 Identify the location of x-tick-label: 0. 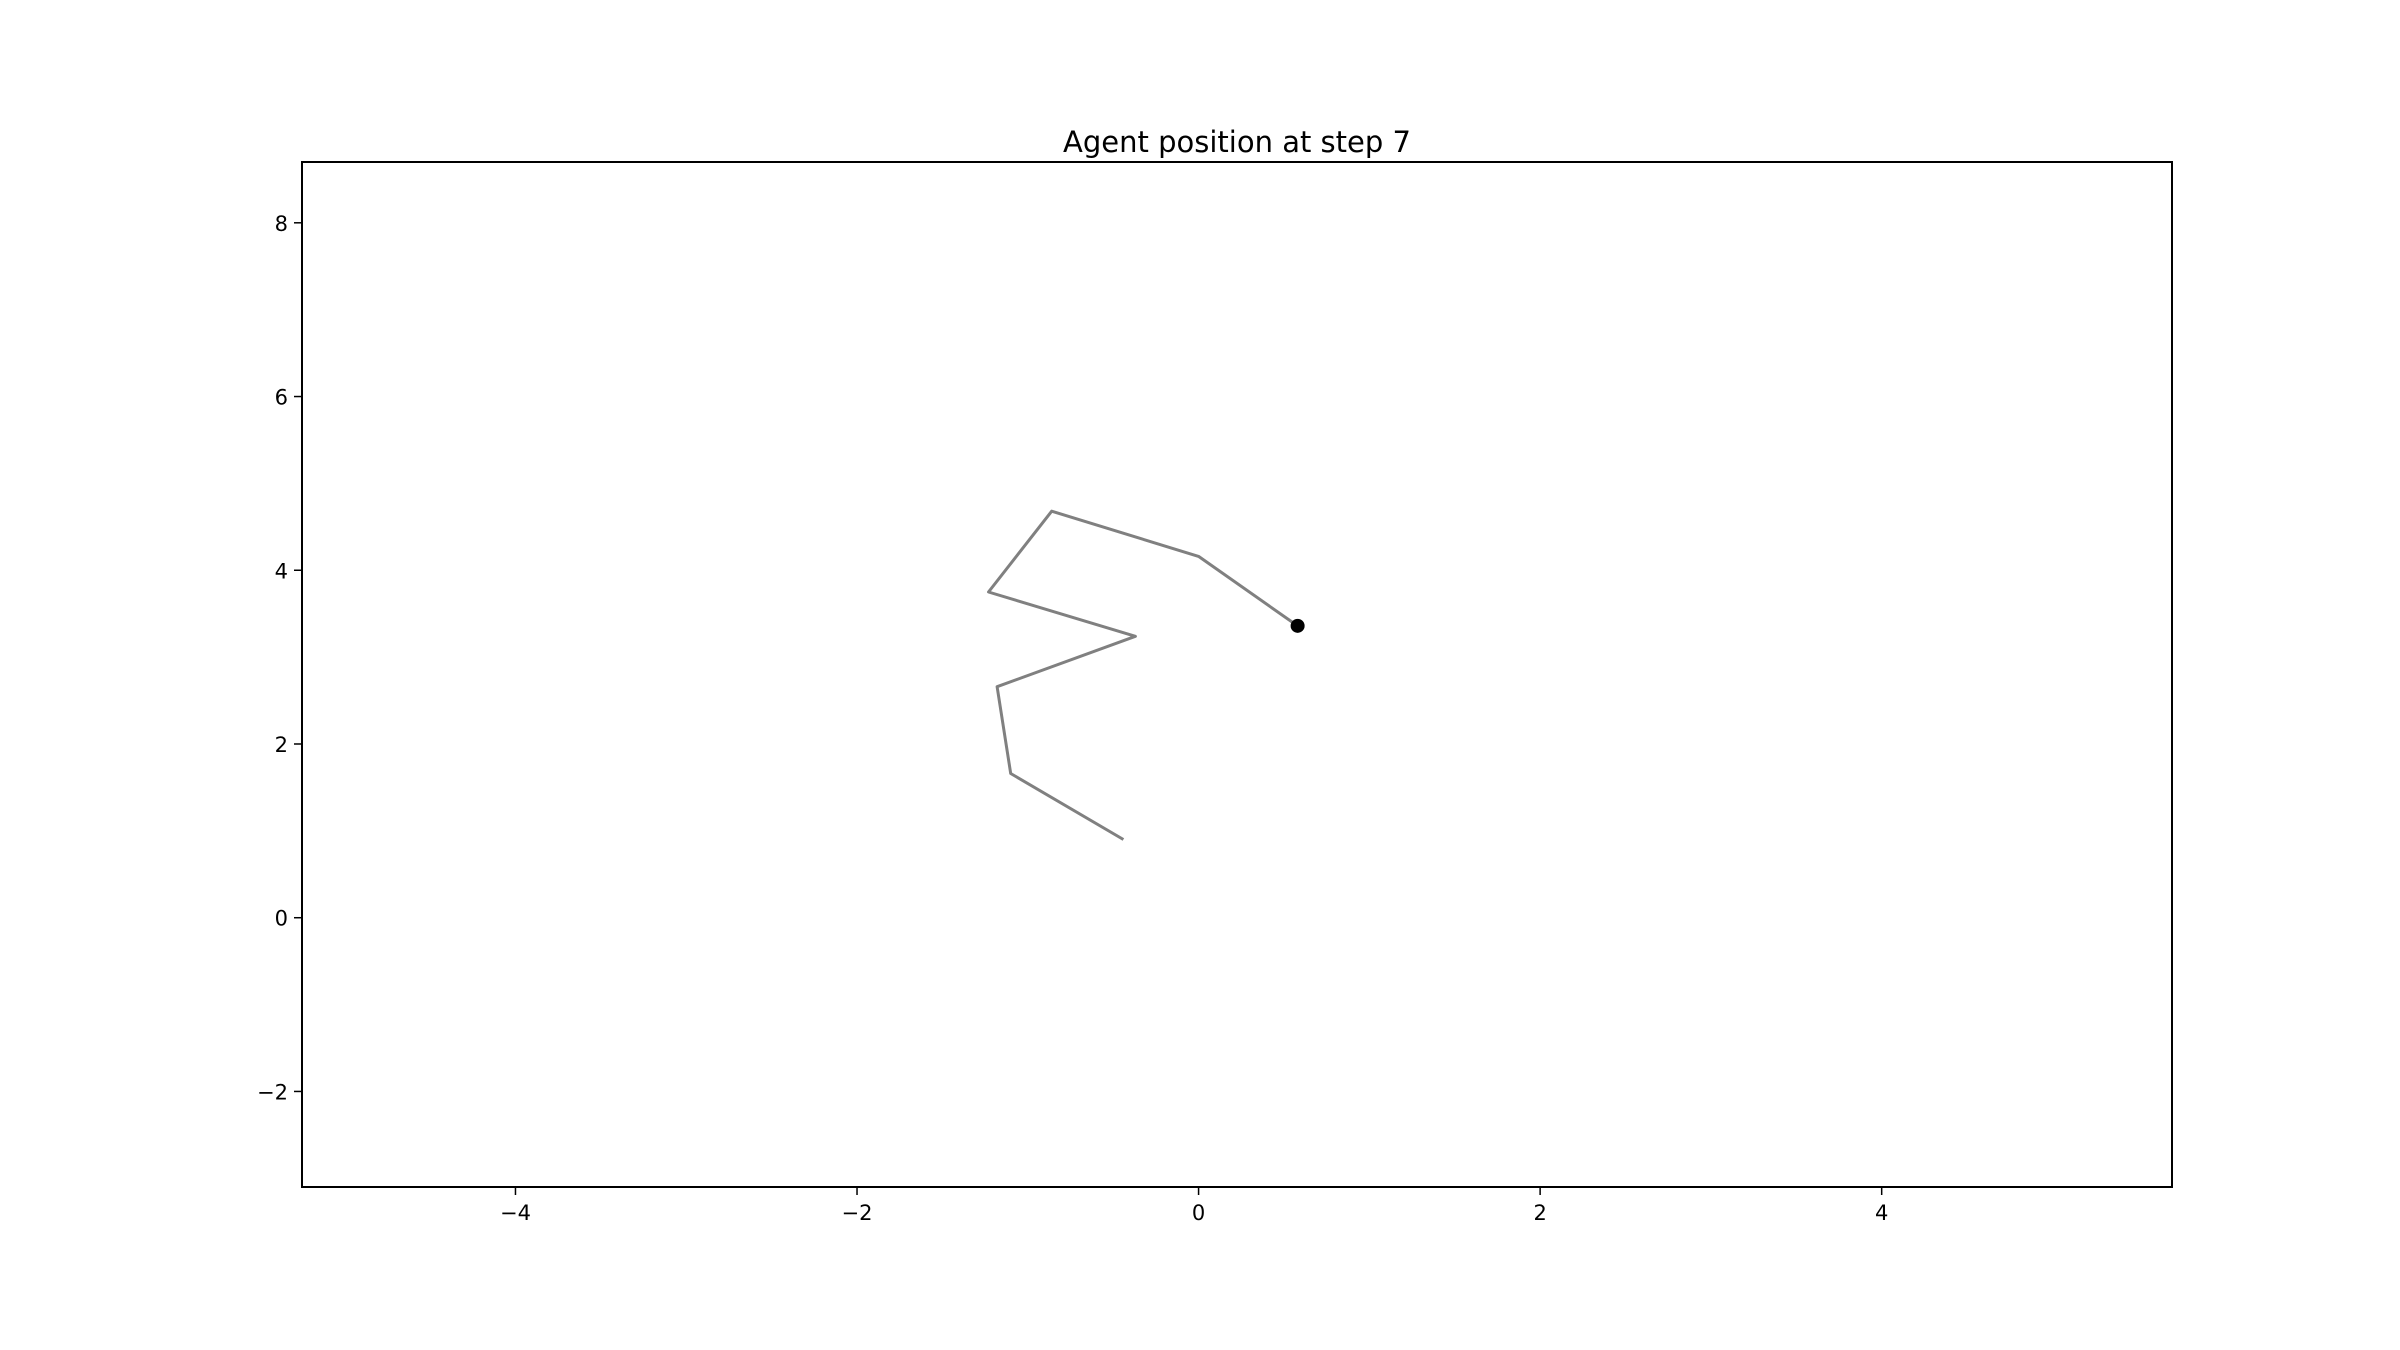
(1198, 1213).